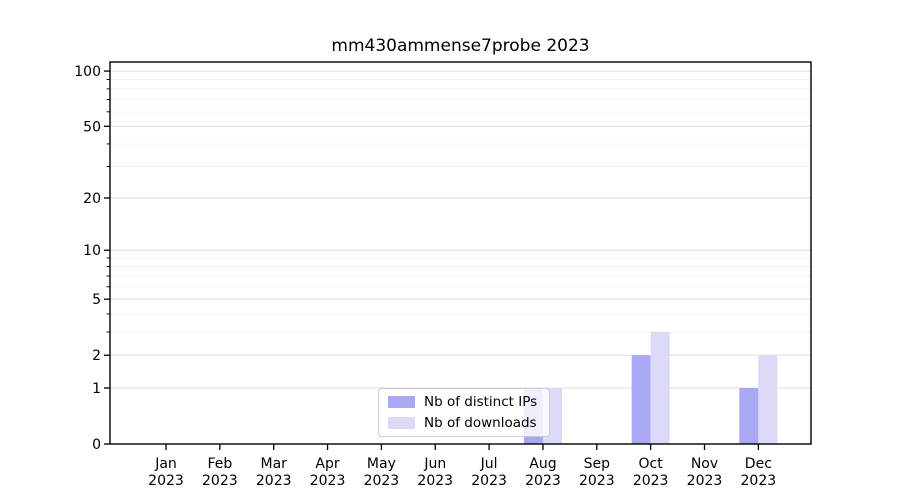  Describe the element at coordinates (597, 464) in the screenshot. I see `x-tick-label-month: Sep` at that location.